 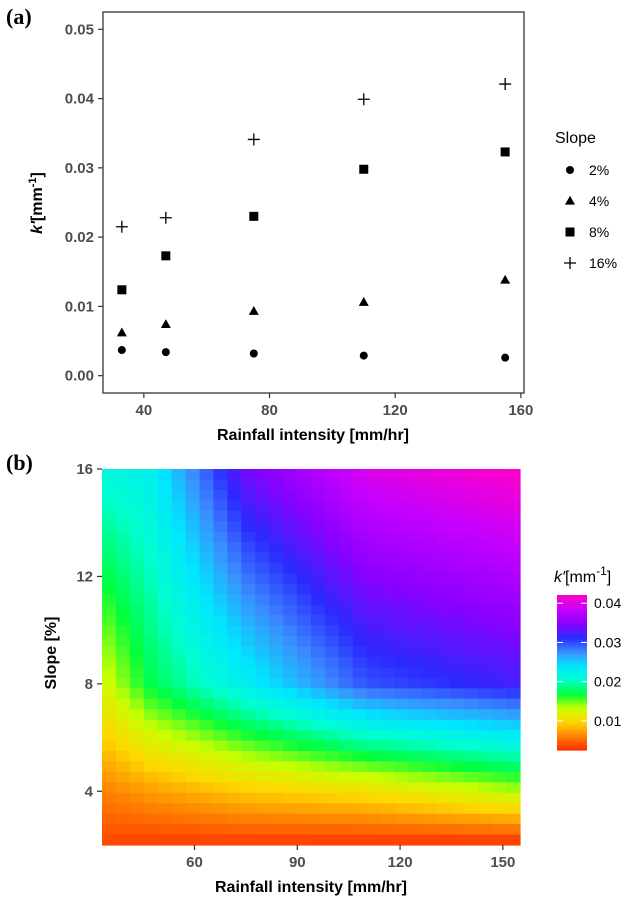 I want to click on point-slope-16pct, so click(x=253, y=139).